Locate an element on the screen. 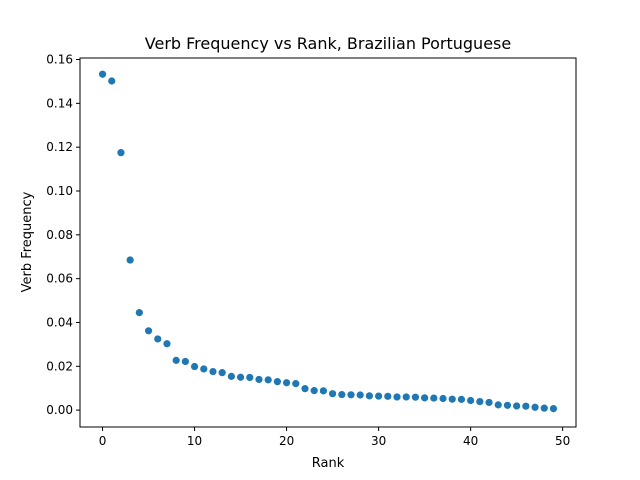  y-tick-label: 0.16 is located at coordinates (59, 60).